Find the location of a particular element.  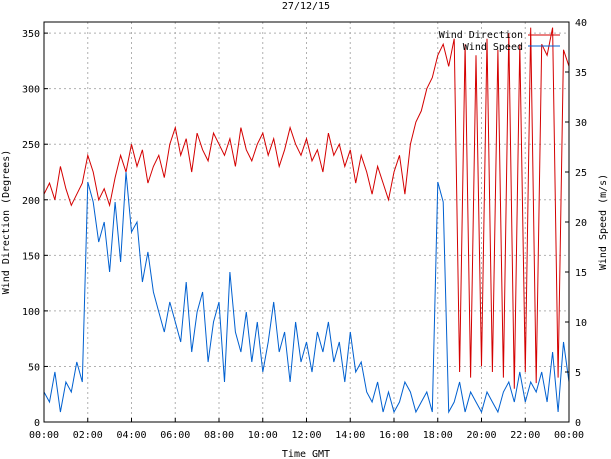

legend-label-wind-direction: Wind Direction is located at coordinates (481, 35).